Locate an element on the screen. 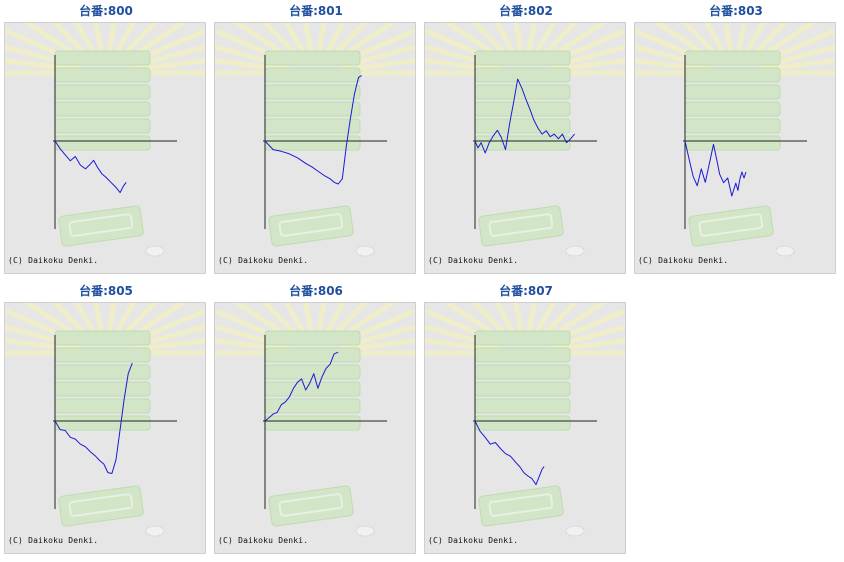 The width and height of the screenshot is (844, 562). chart-title: 台番:805 is located at coordinates (106, 291).